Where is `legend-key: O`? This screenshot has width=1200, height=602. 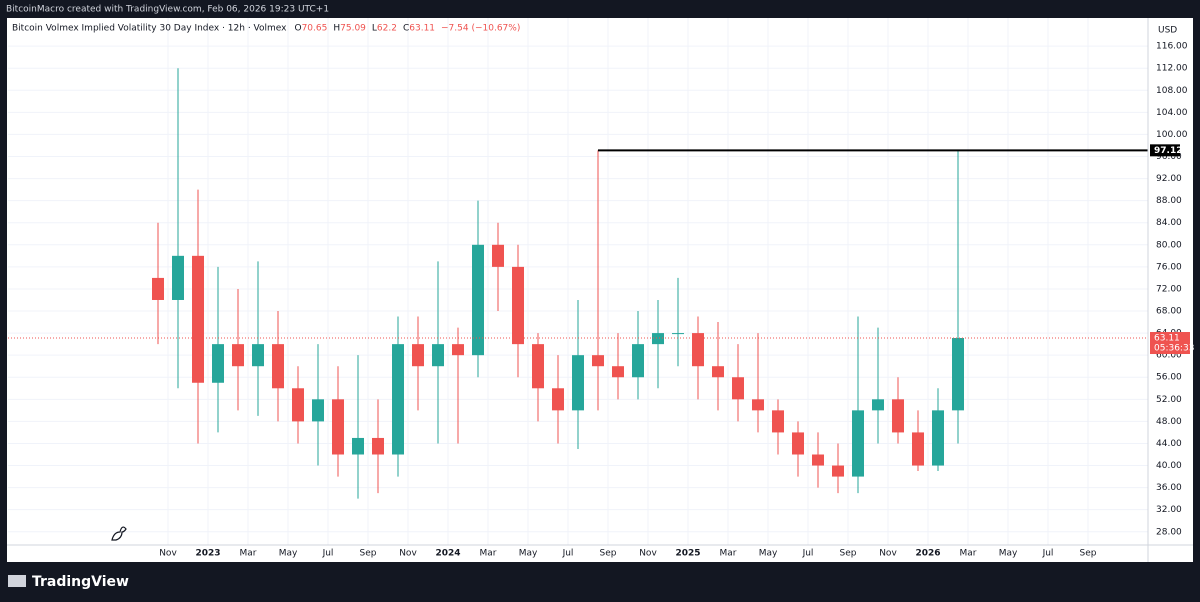
legend-key: O is located at coordinates (297, 29).